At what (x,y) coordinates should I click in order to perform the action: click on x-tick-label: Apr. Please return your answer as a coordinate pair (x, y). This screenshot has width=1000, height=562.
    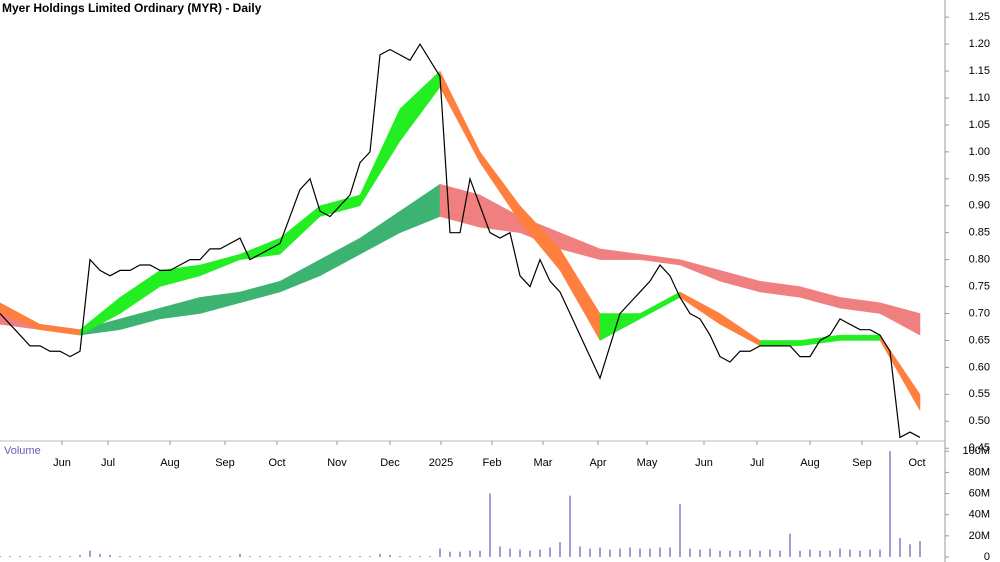
    Looking at the image, I should click on (597, 463).